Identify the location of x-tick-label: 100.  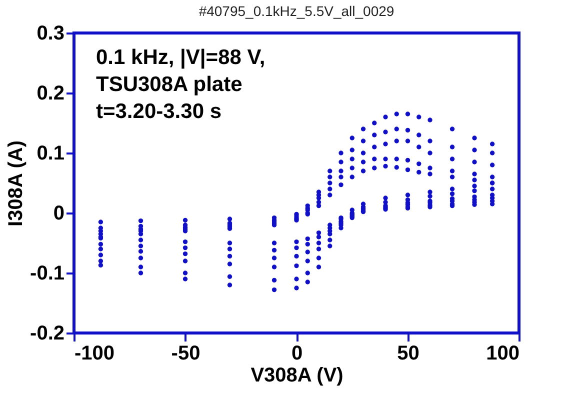
(503, 353).